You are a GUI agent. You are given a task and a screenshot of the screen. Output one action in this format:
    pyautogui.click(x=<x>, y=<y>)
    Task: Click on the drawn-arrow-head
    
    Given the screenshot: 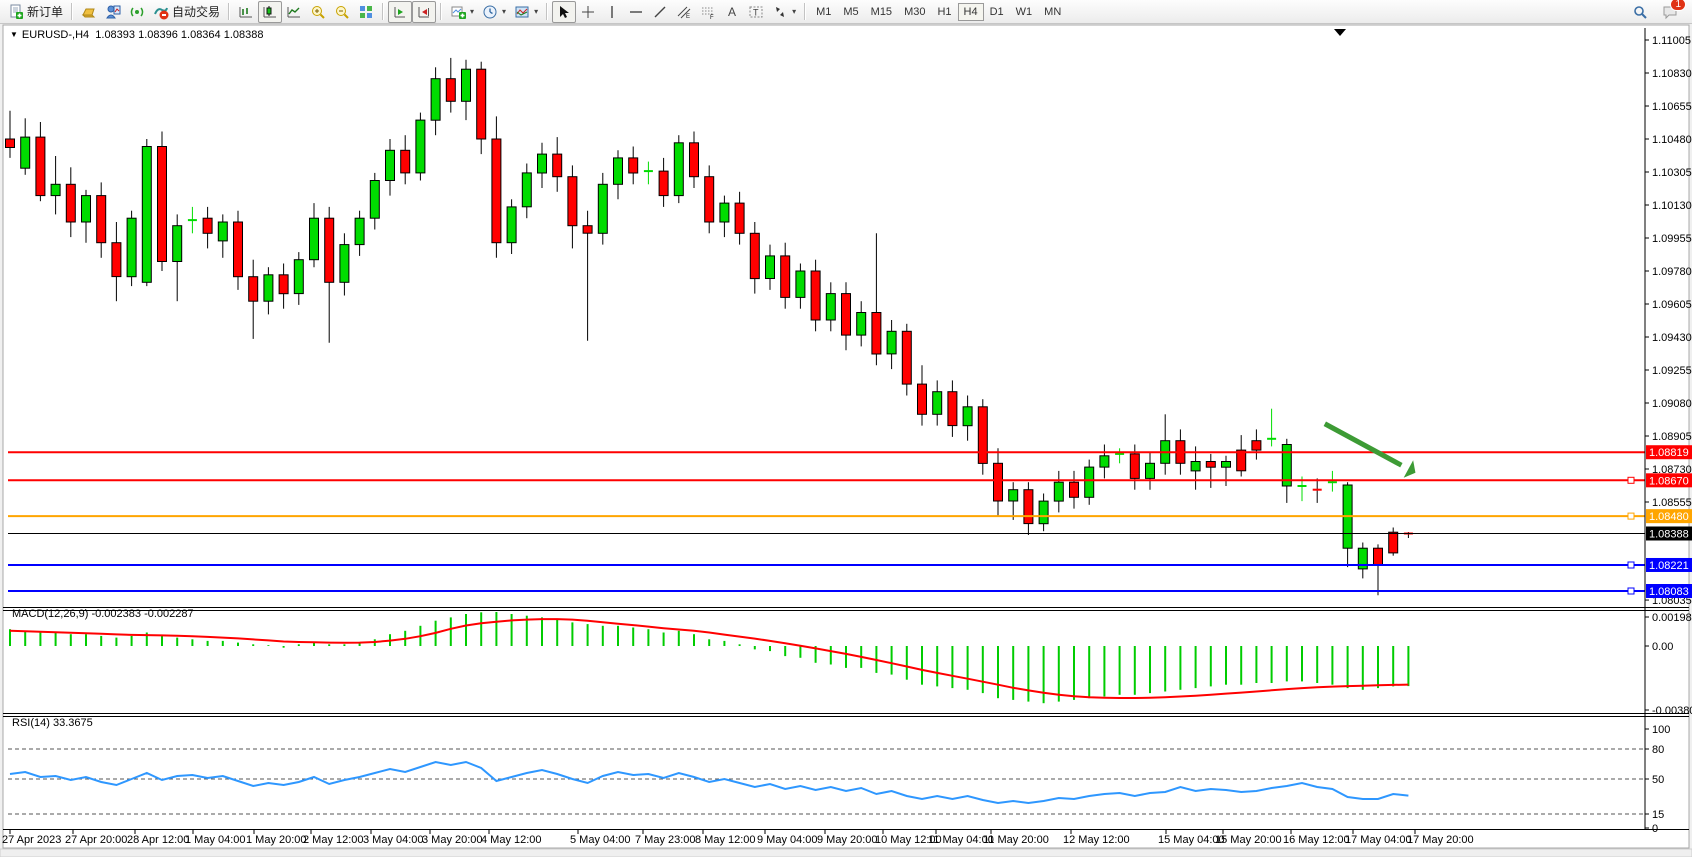 What is the action you would take?
    pyautogui.click(x=1409, y=469)
    